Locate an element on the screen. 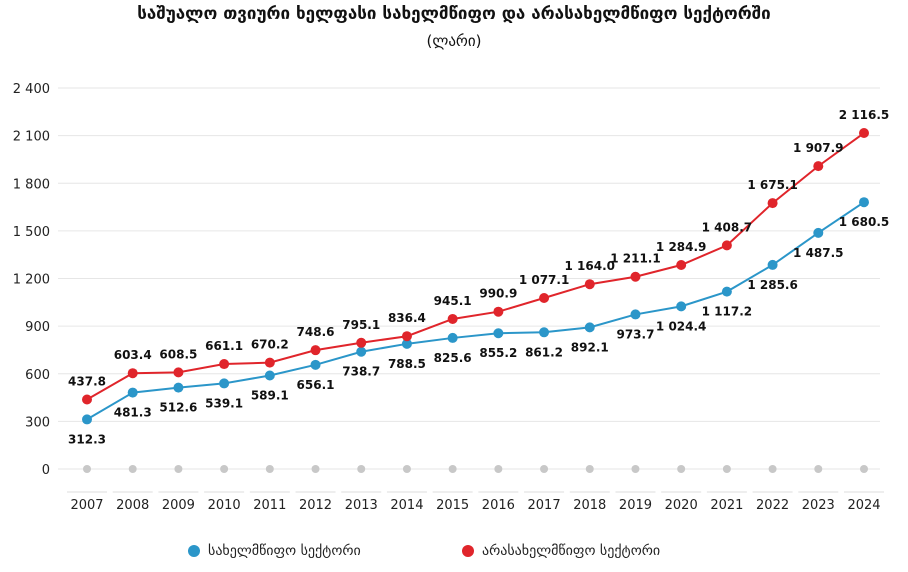 This screenshot has height=572, width=908. x-tick-label: 2008 is located at coordinates (132, 505).